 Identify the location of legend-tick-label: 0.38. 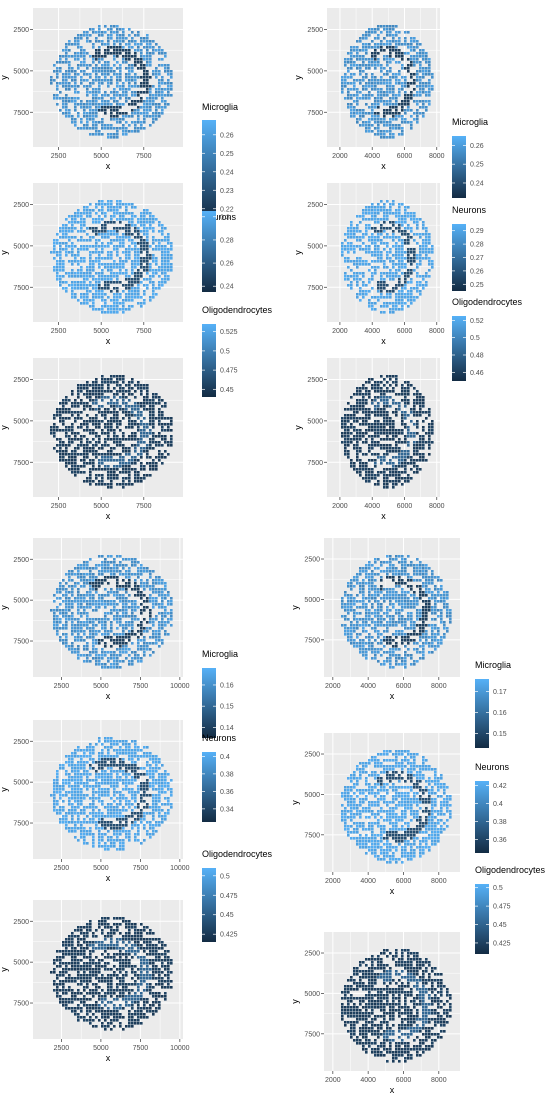
(227, 774).